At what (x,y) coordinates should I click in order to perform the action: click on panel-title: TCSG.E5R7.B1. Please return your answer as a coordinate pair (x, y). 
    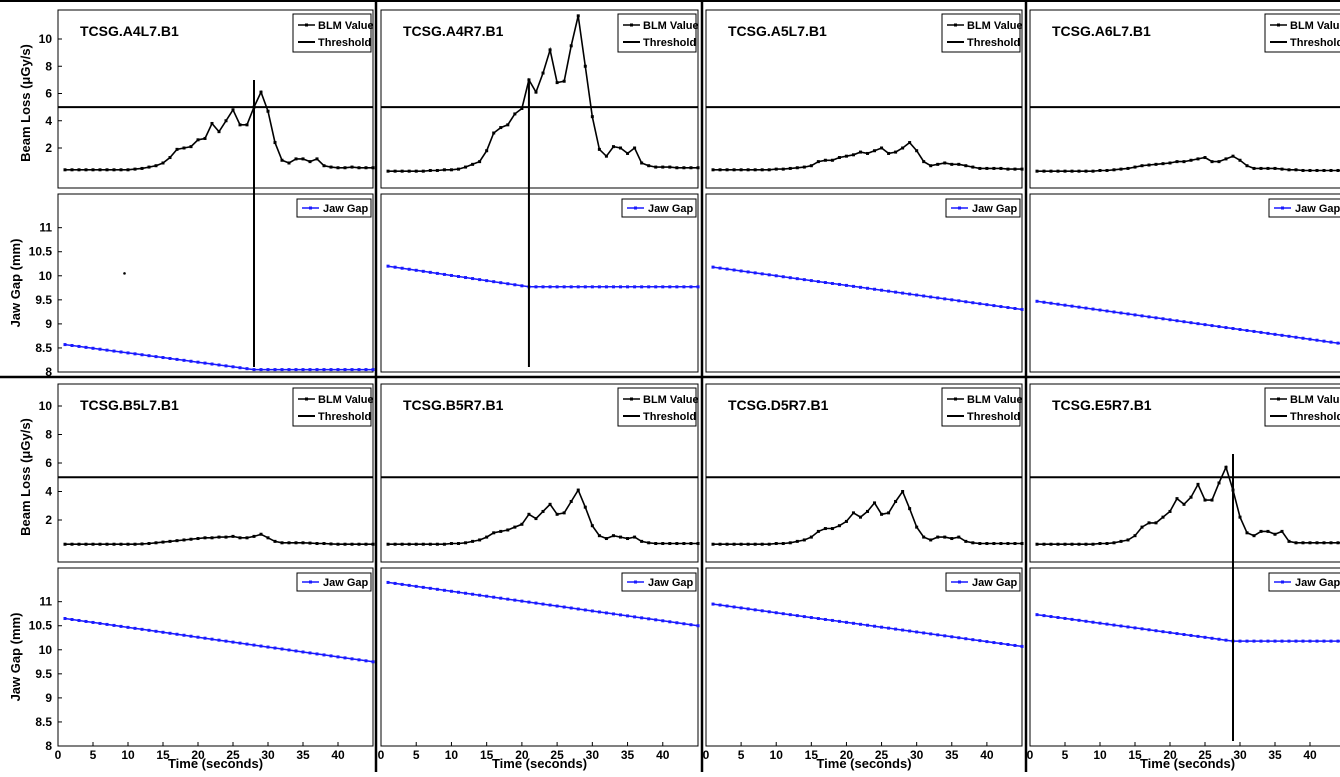
    Looking at the image, I should click on (1102, 405).